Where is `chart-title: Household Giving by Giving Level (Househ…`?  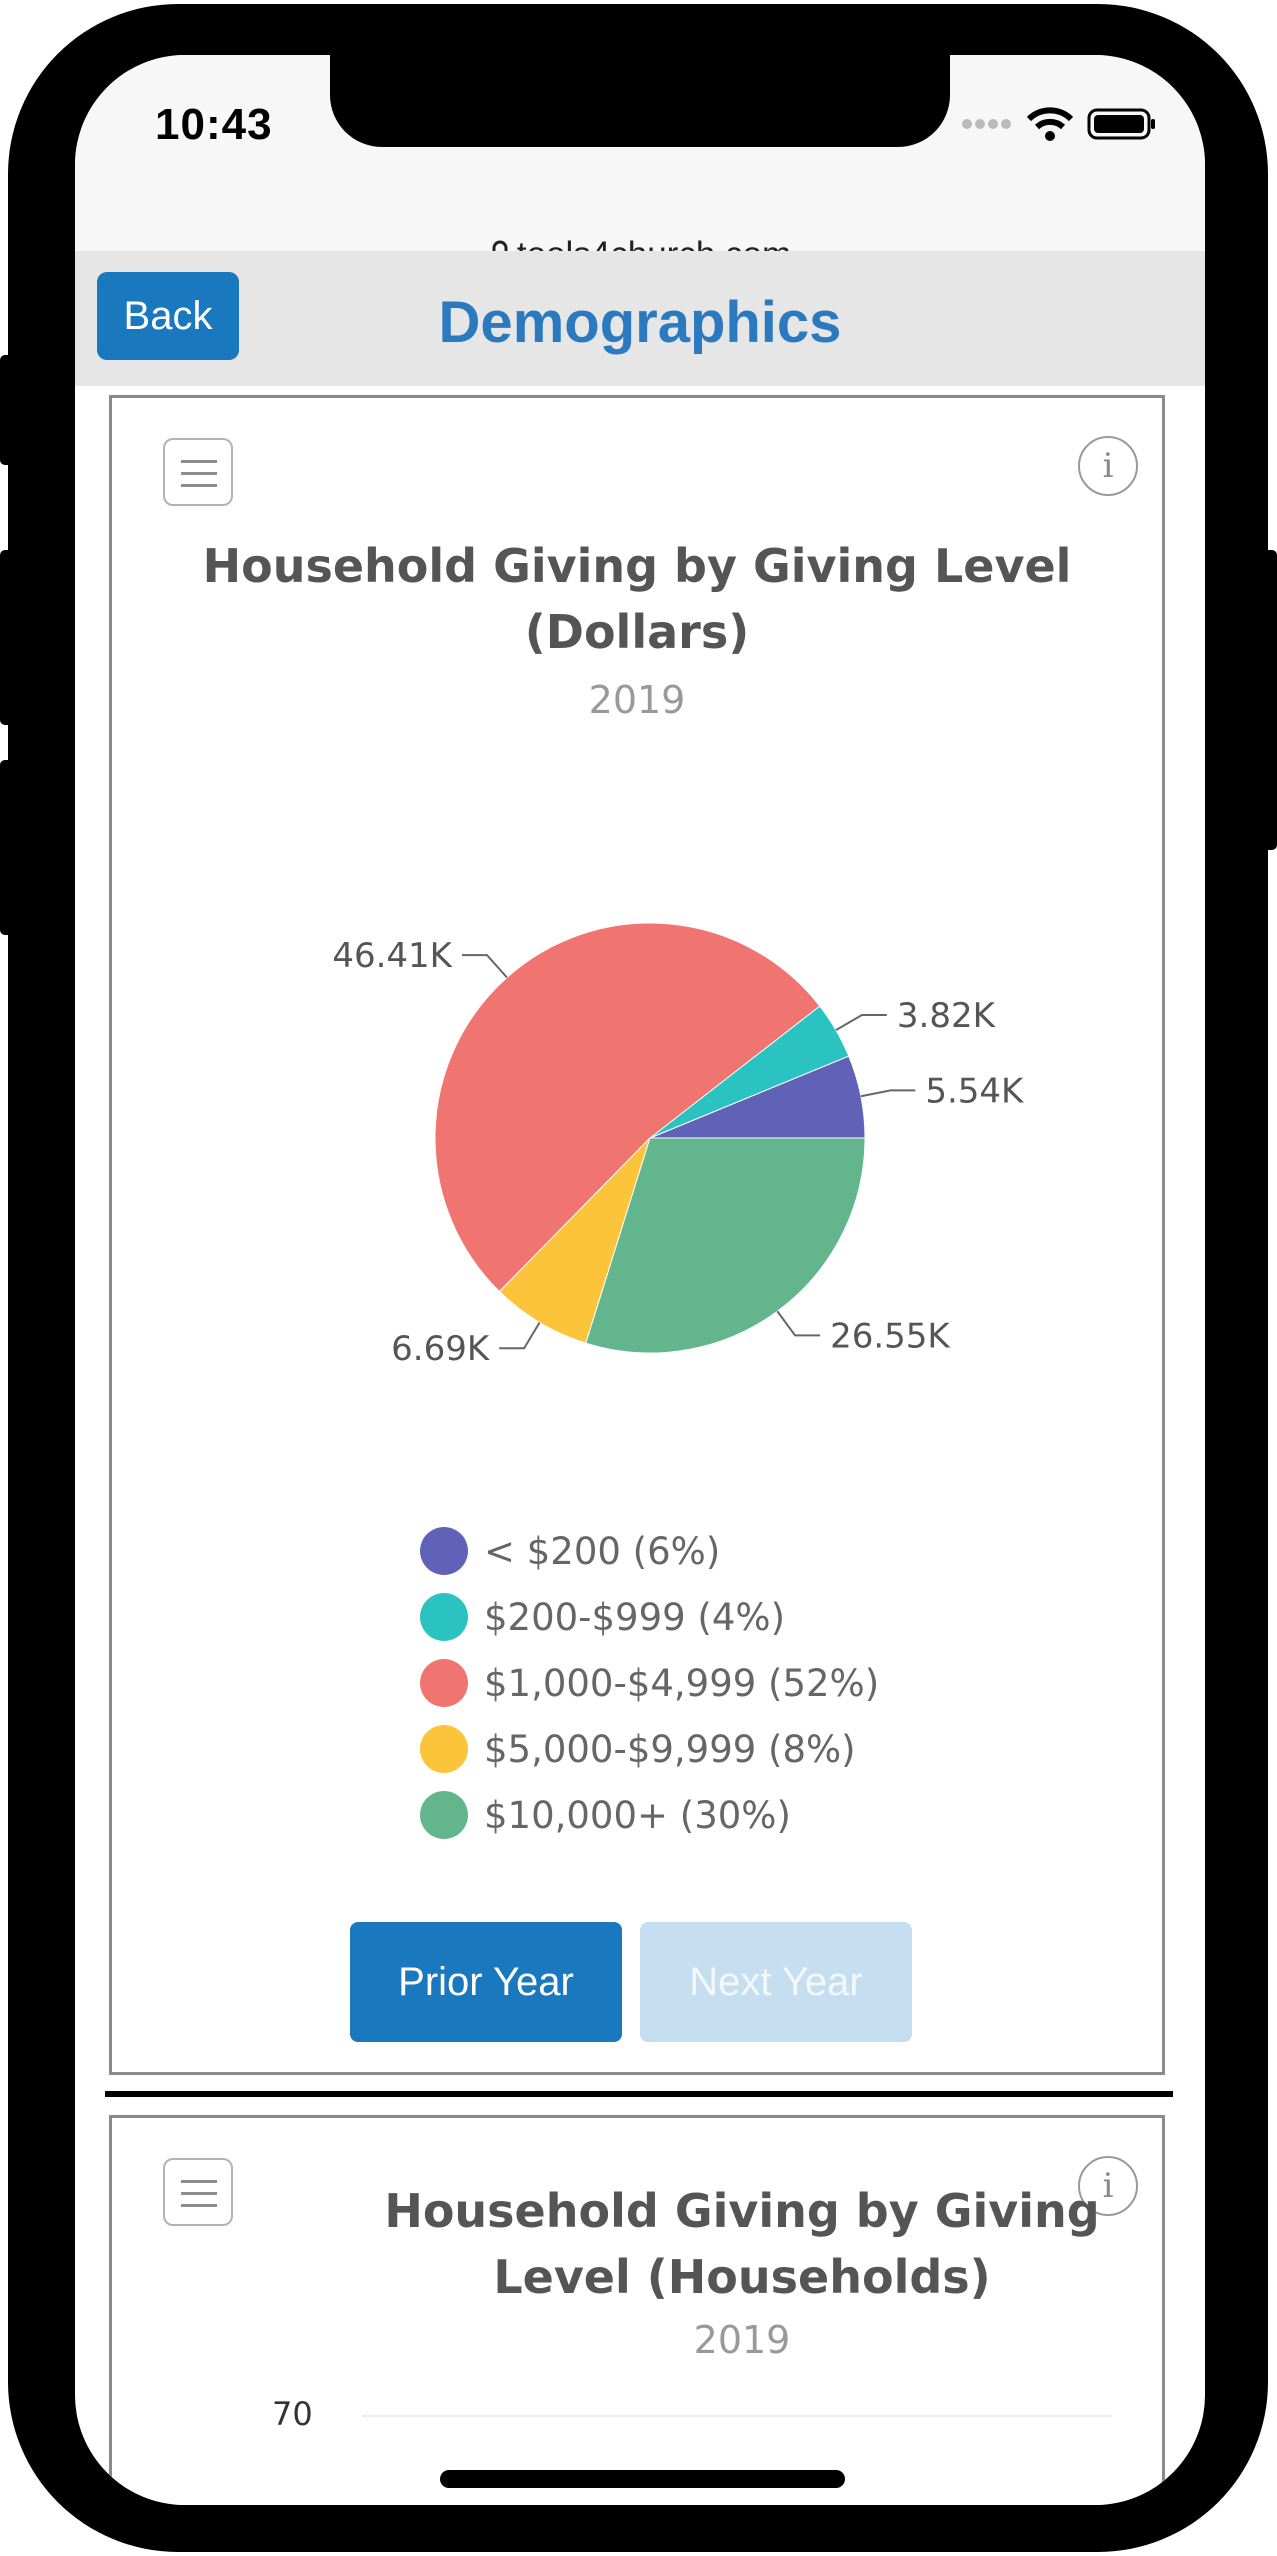
chart-title: Household Giving by Giving Level (Househ… is located at coordinates (742, 2244).